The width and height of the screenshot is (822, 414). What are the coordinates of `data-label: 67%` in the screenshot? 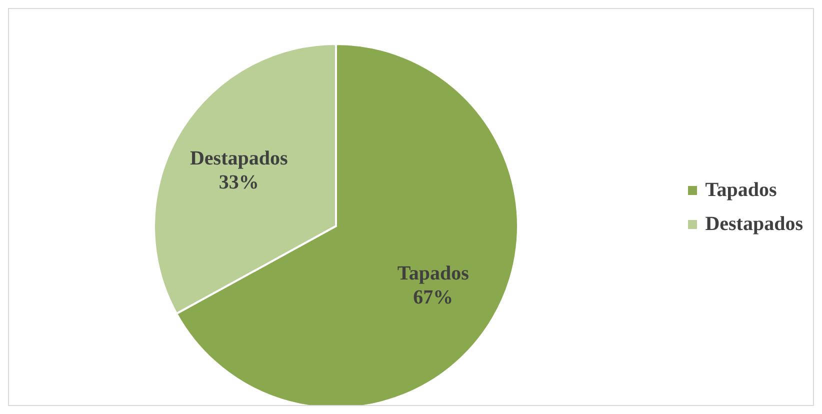 It's located at (433, 297).